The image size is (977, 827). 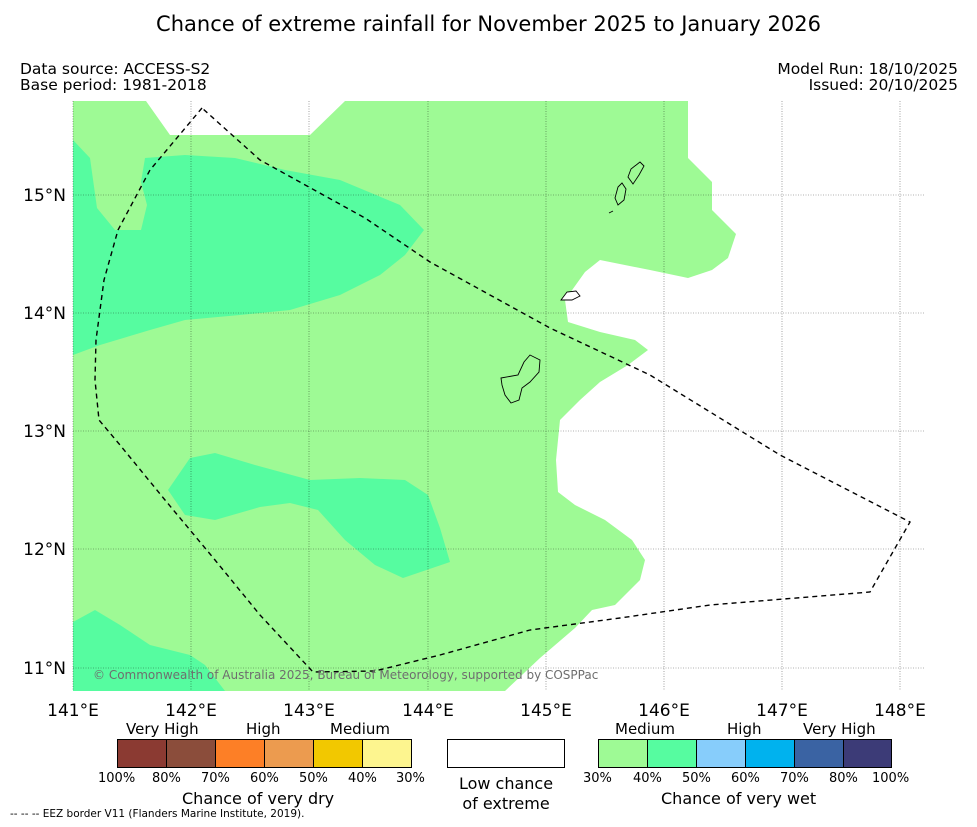 I want to click on dry-category-medium: Medium, so click(x=360, y=729).